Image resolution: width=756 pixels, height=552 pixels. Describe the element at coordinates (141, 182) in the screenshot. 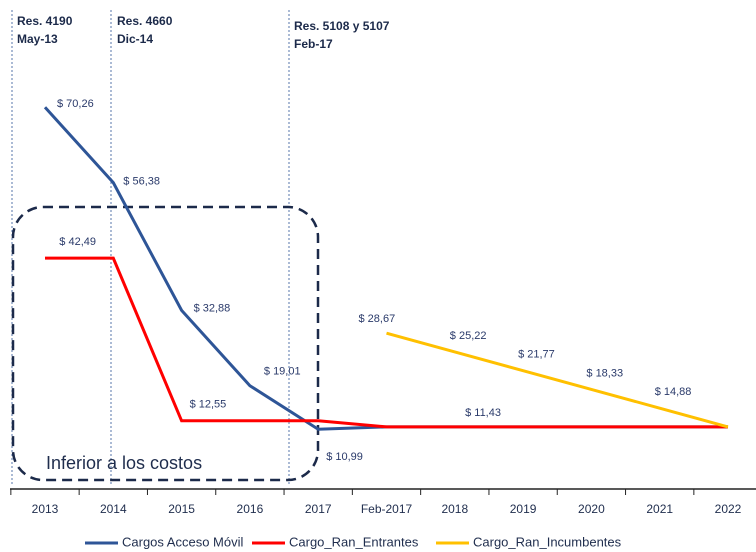

I see `data-label: $ 56,38` at that location.